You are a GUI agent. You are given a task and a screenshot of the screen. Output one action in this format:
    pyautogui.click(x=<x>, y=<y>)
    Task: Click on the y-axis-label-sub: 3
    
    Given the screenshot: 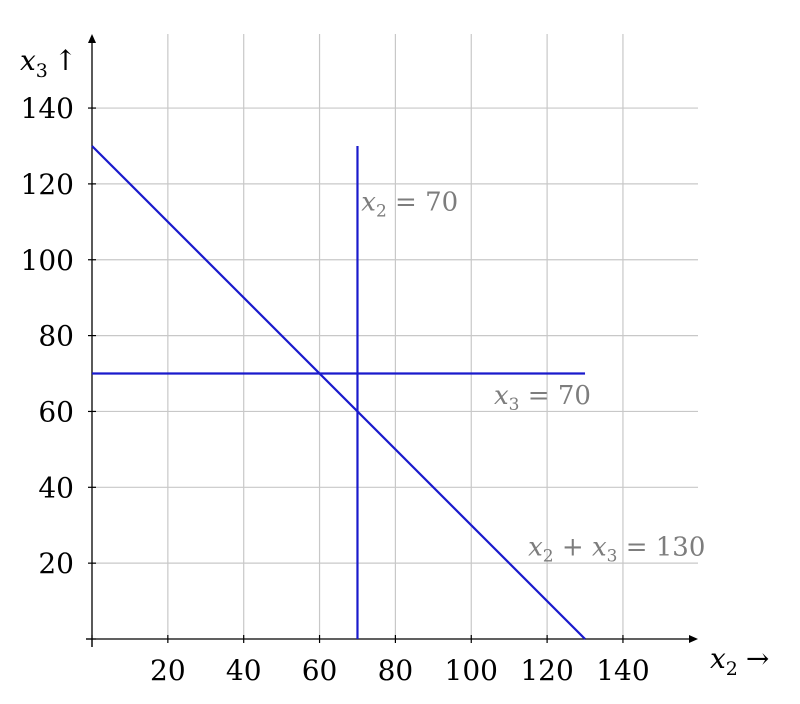 What is the action you would take?
    pyautogui.click(x=42, y=71)
    